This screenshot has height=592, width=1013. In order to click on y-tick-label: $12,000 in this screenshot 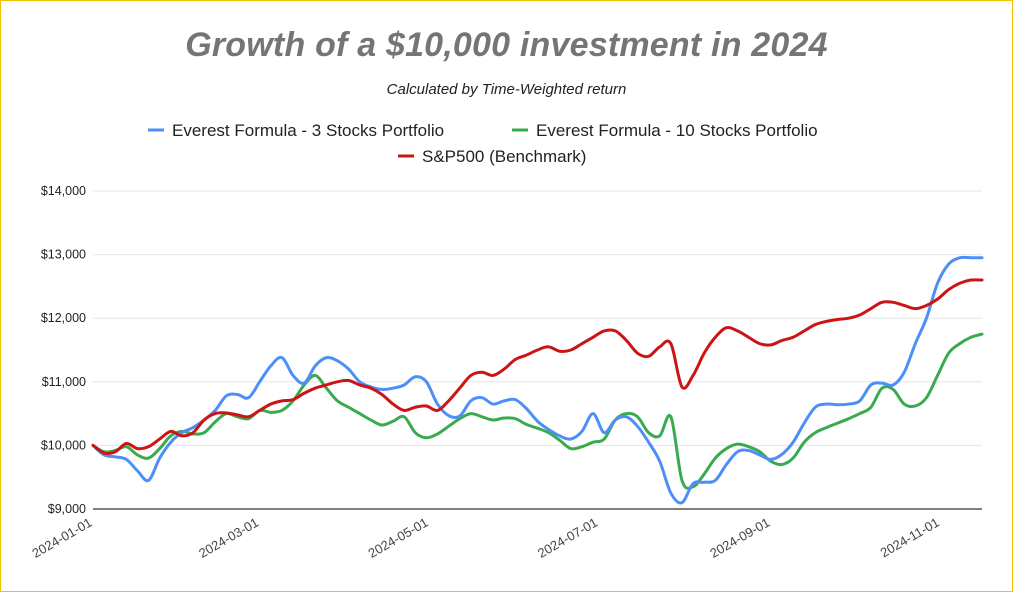, I will do `click(63, 318)`.